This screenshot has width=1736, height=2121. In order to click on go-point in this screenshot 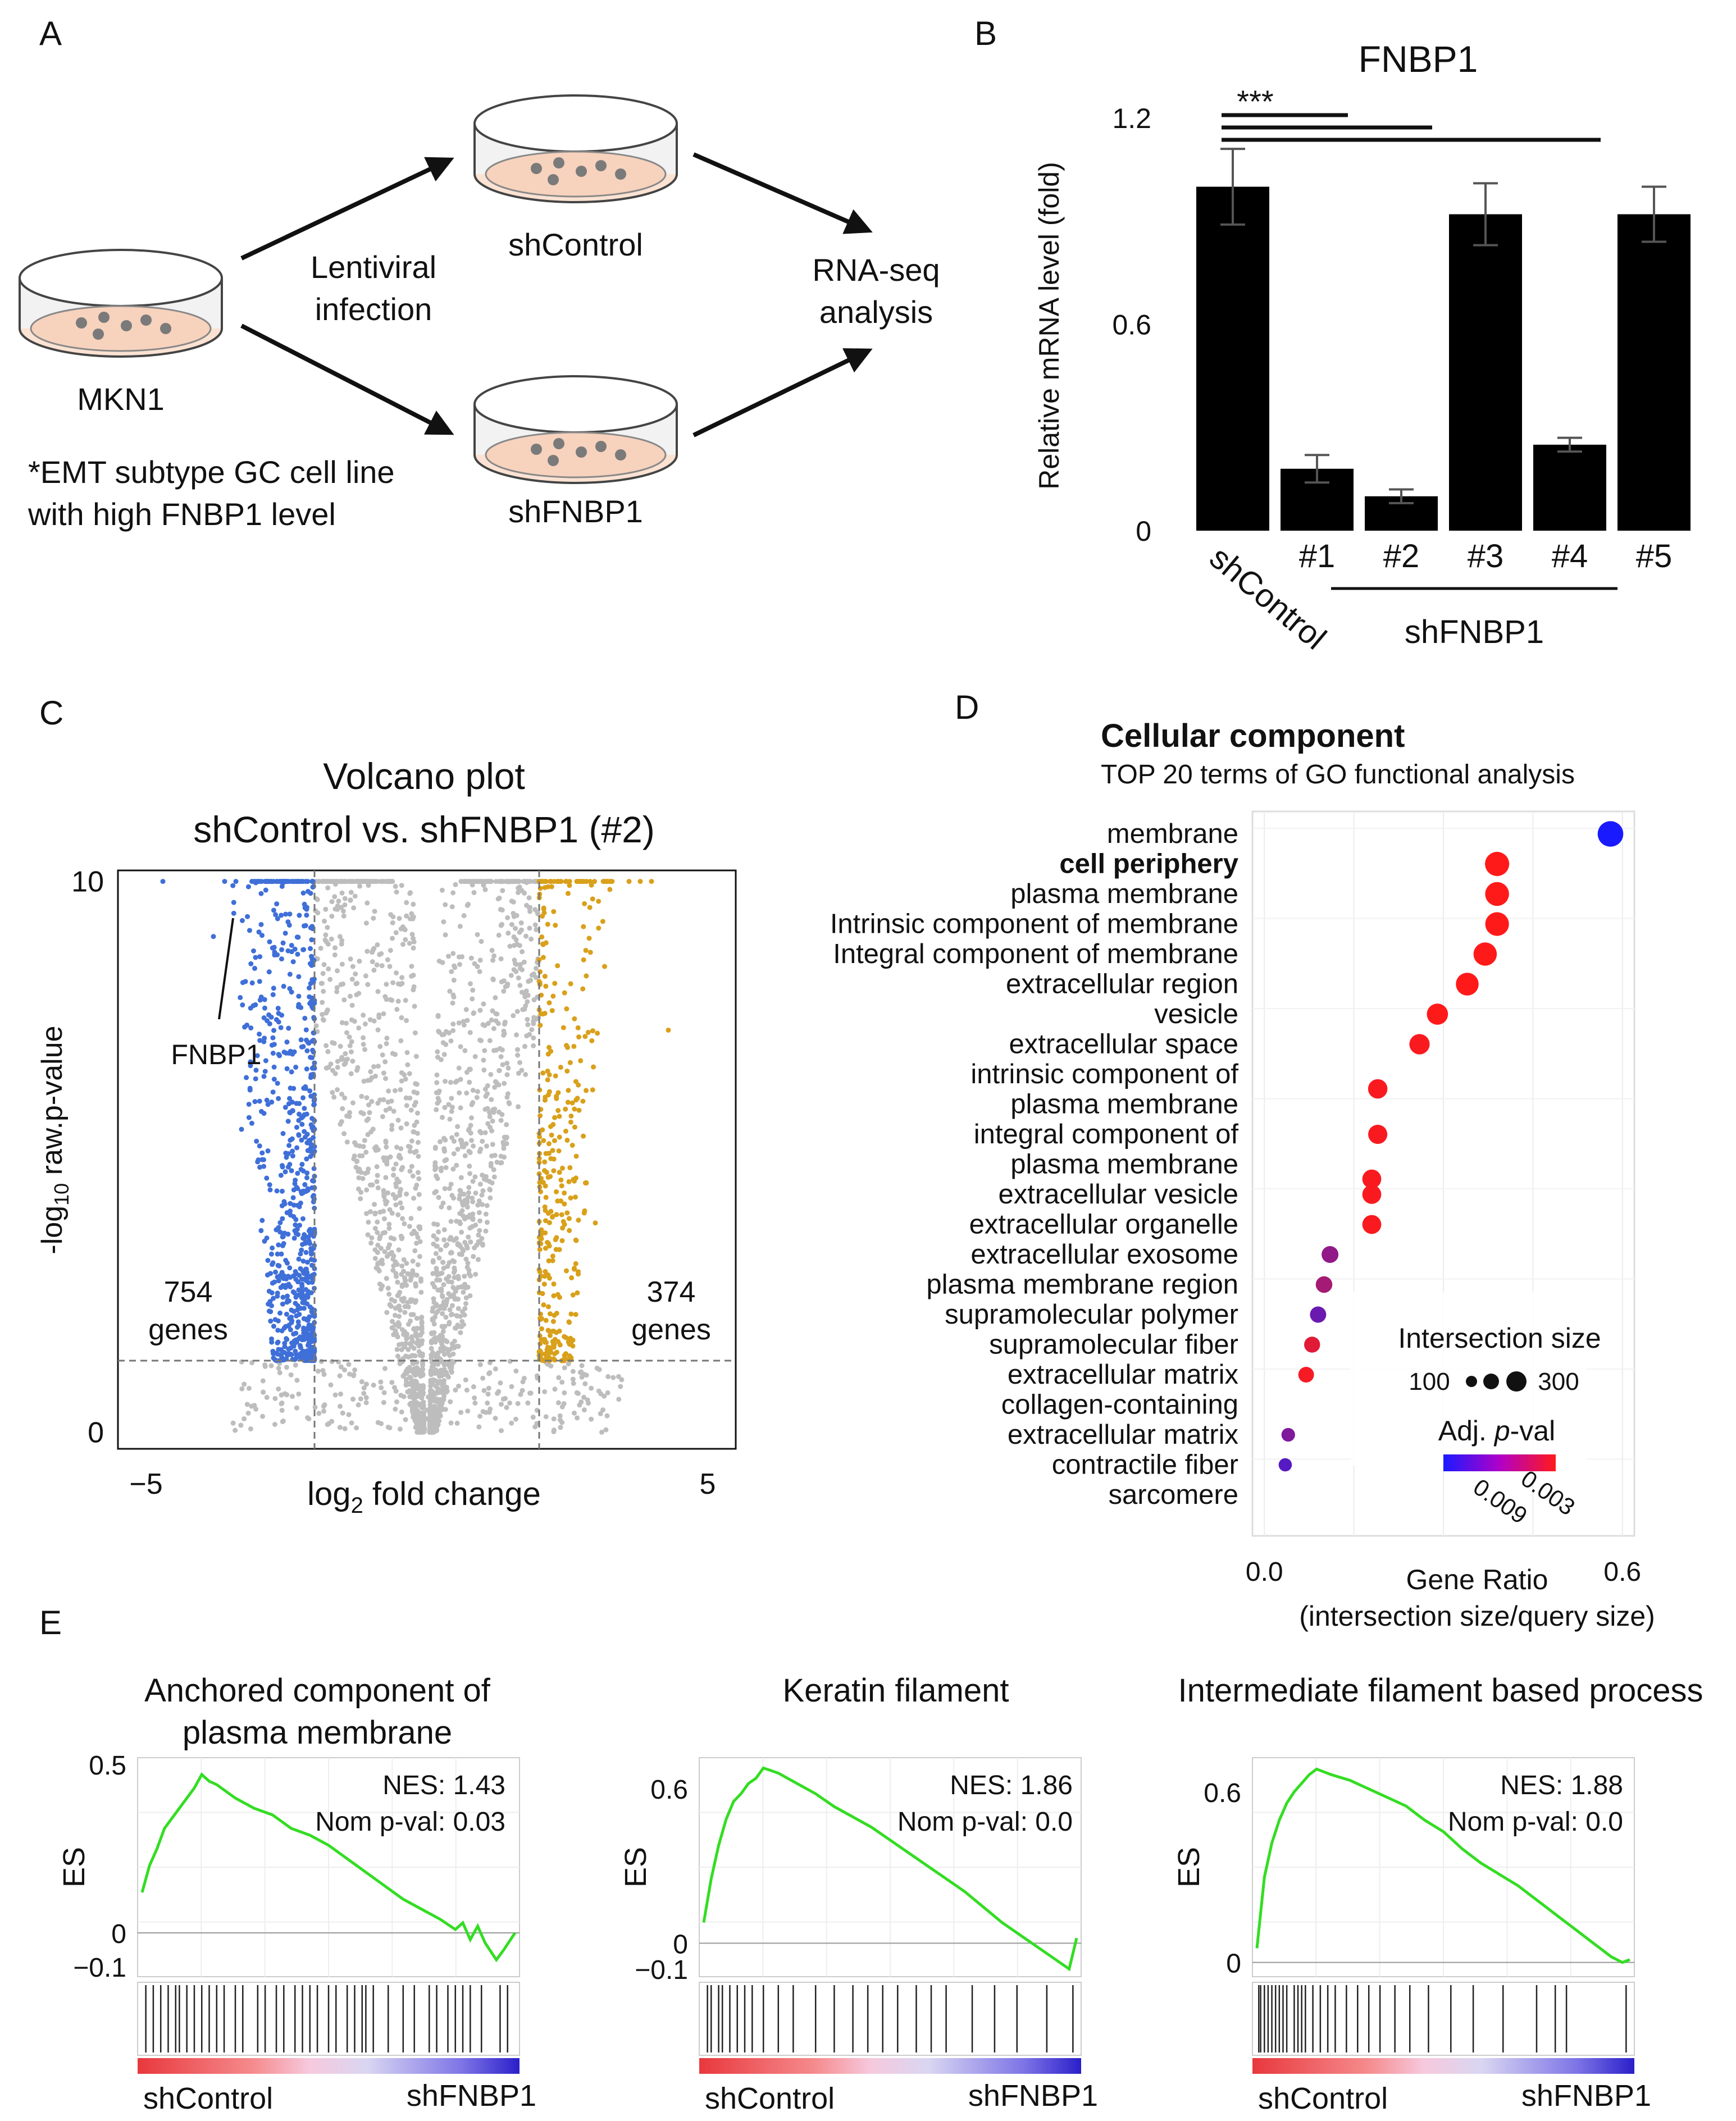, I will do `click(1485, 954)`.